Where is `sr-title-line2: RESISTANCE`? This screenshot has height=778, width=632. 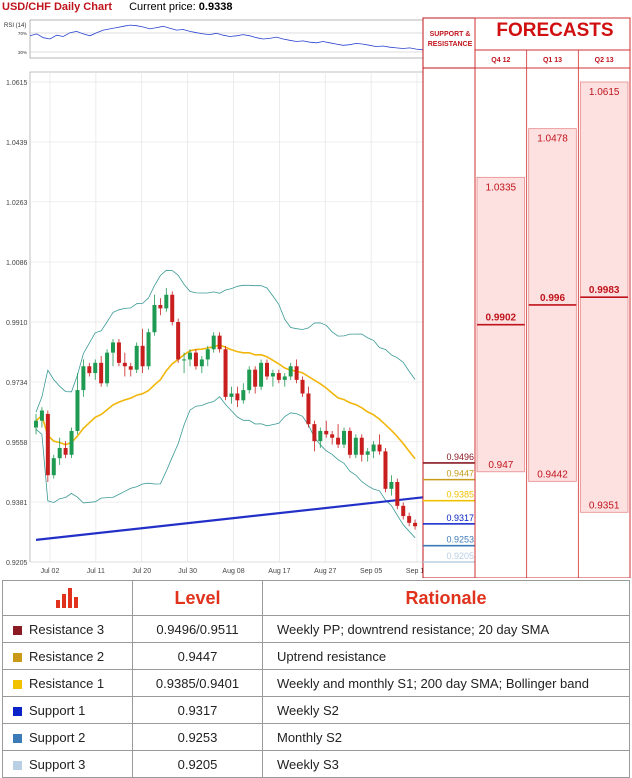
sr-title-line2: RESISTANCE is located at coordinates (450, 44).